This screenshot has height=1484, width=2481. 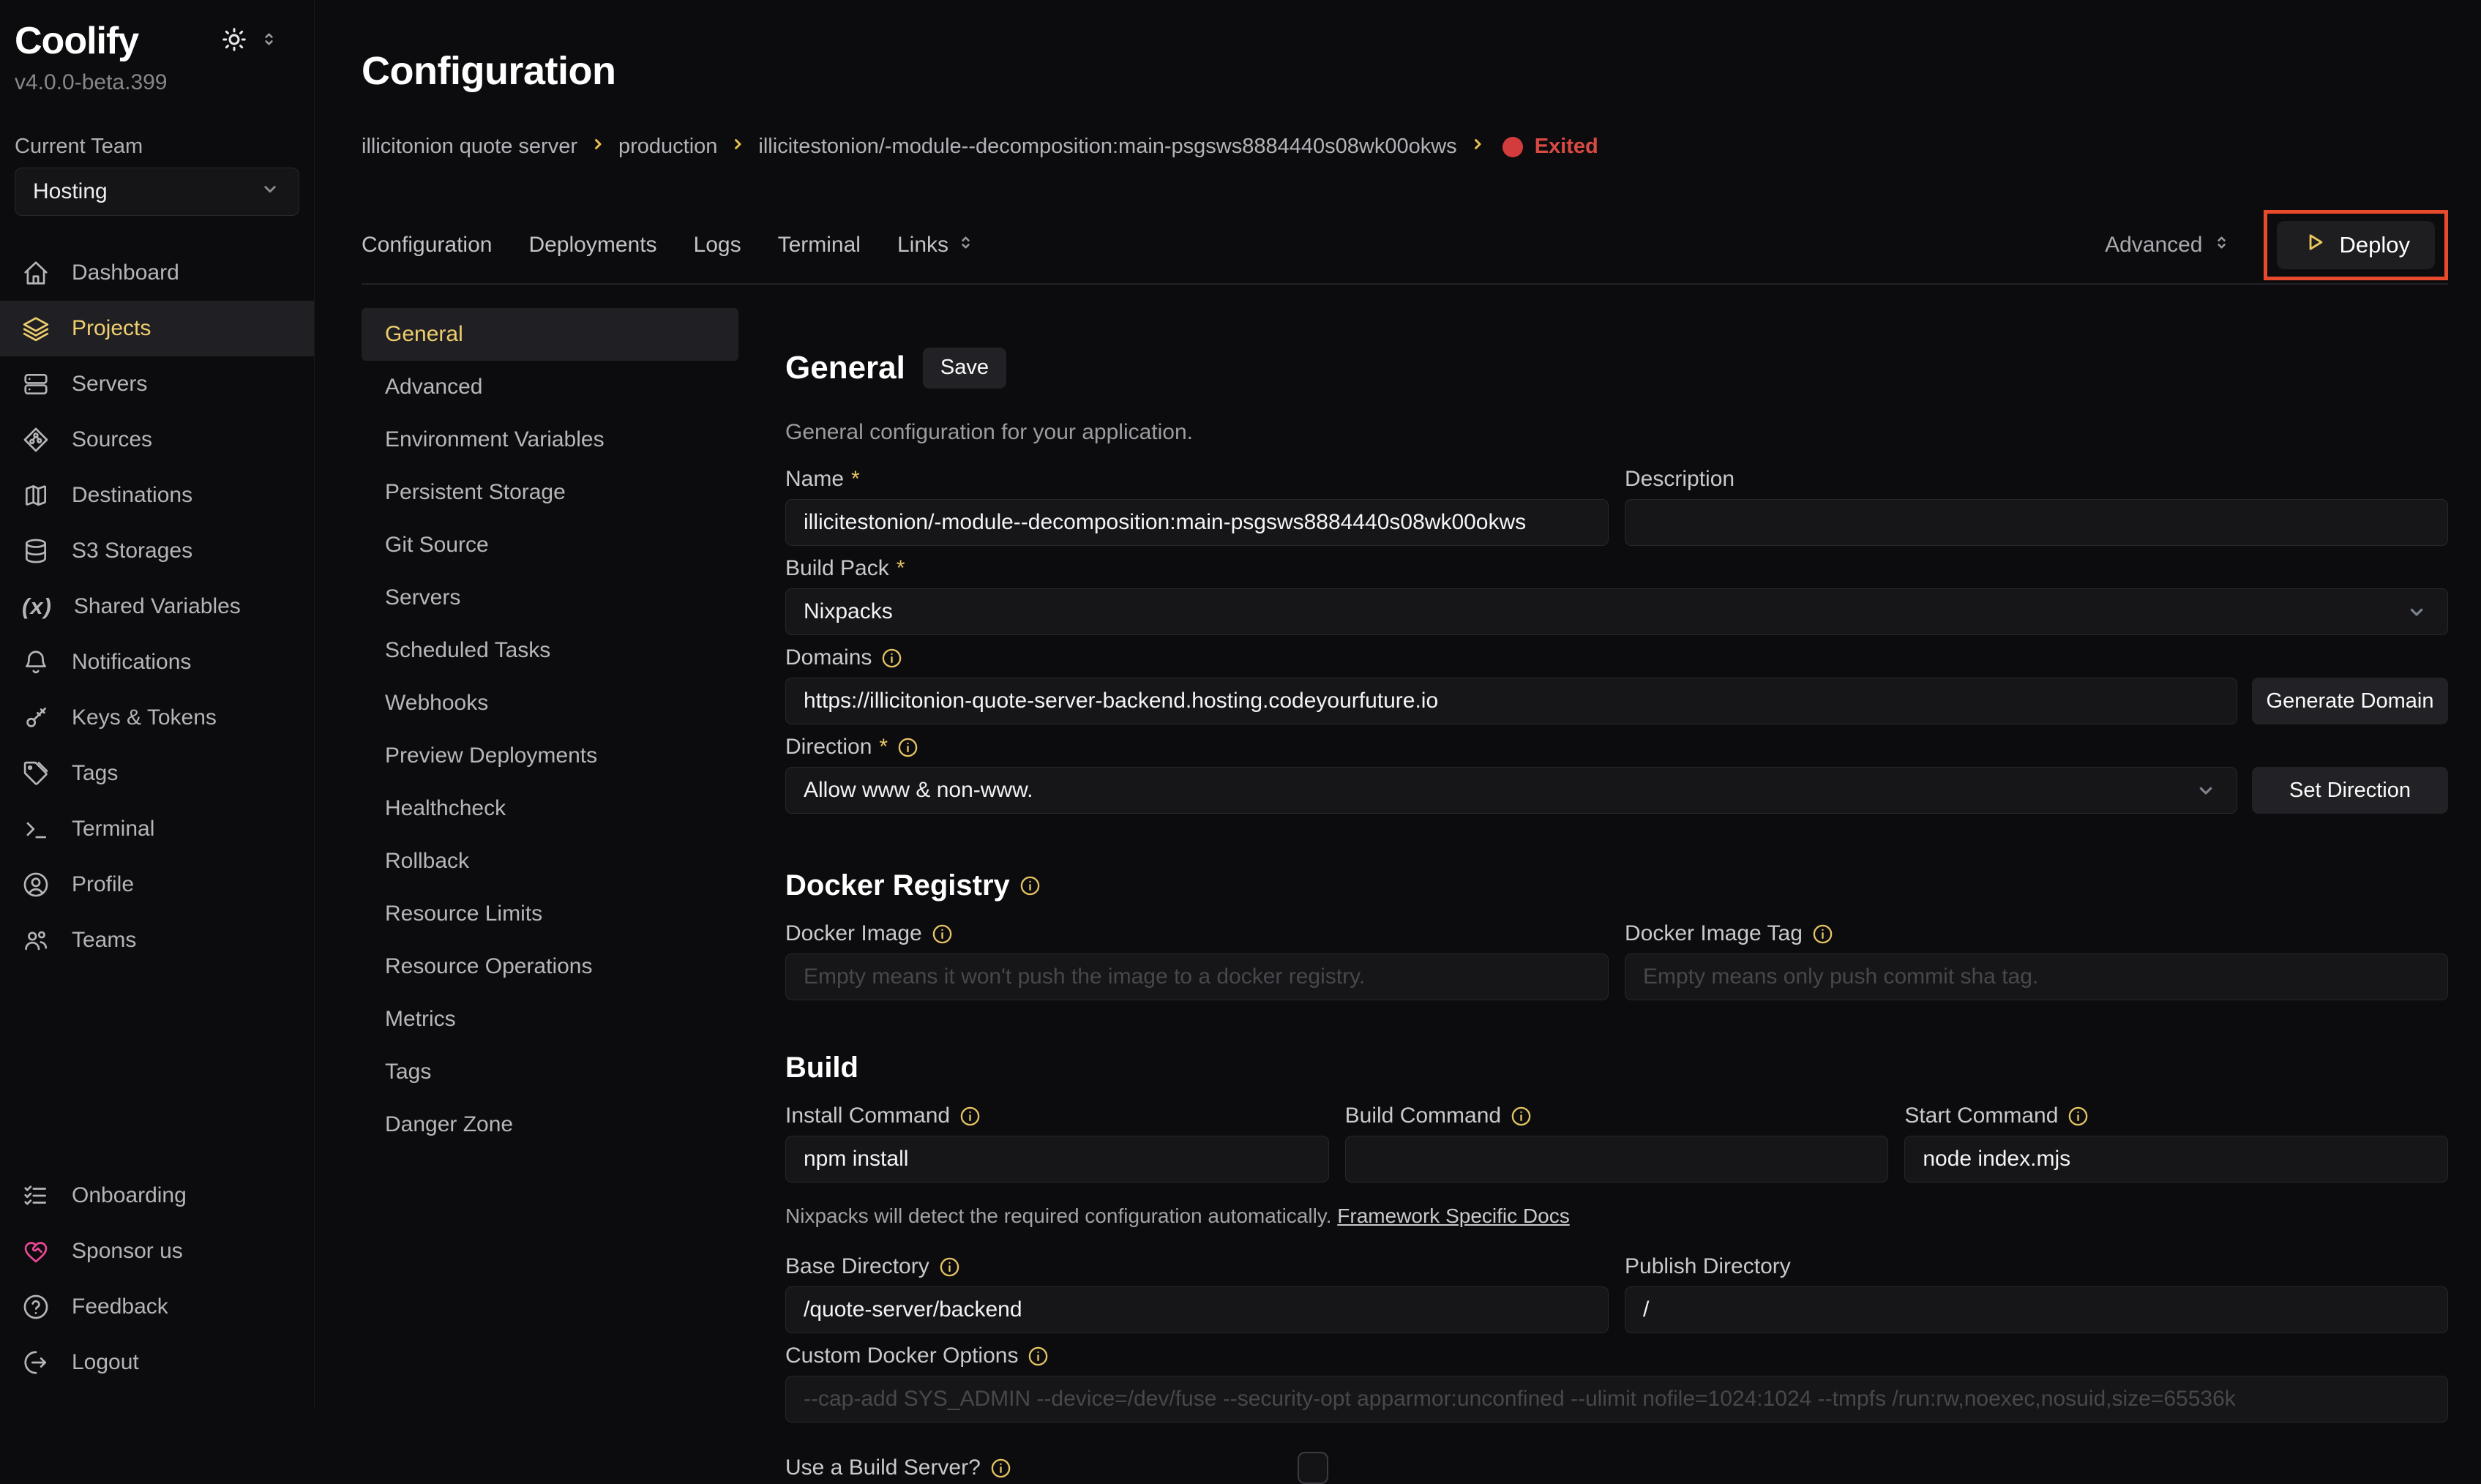 What do you see at coordinates (495, 439) in the screenshot?
I see `subnav-item-environment-variables: Environment Variables` at bounding box center [495, 439].